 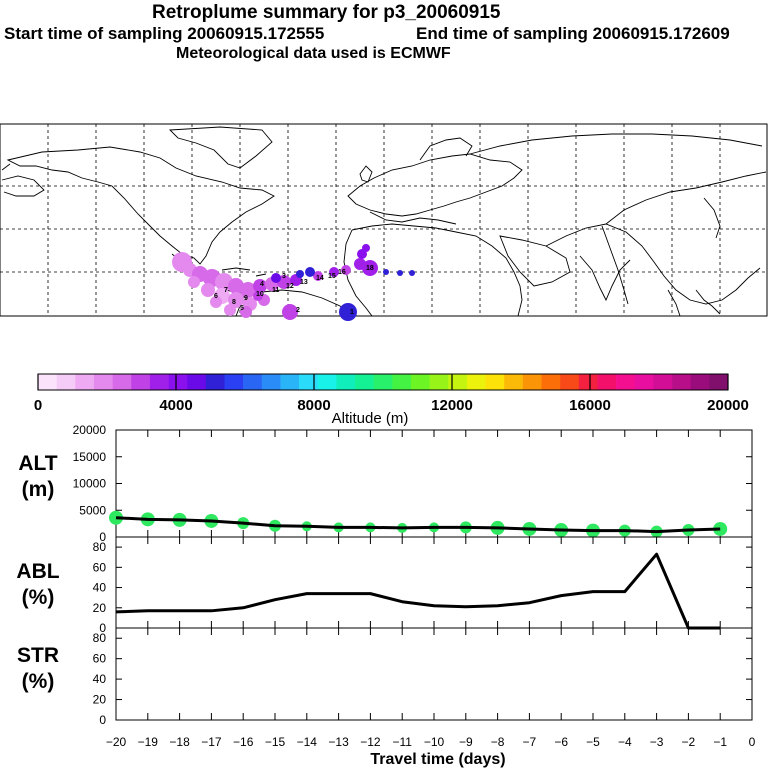 I want to click on str-y-tick-label: 0, so click(x=102, y=720).